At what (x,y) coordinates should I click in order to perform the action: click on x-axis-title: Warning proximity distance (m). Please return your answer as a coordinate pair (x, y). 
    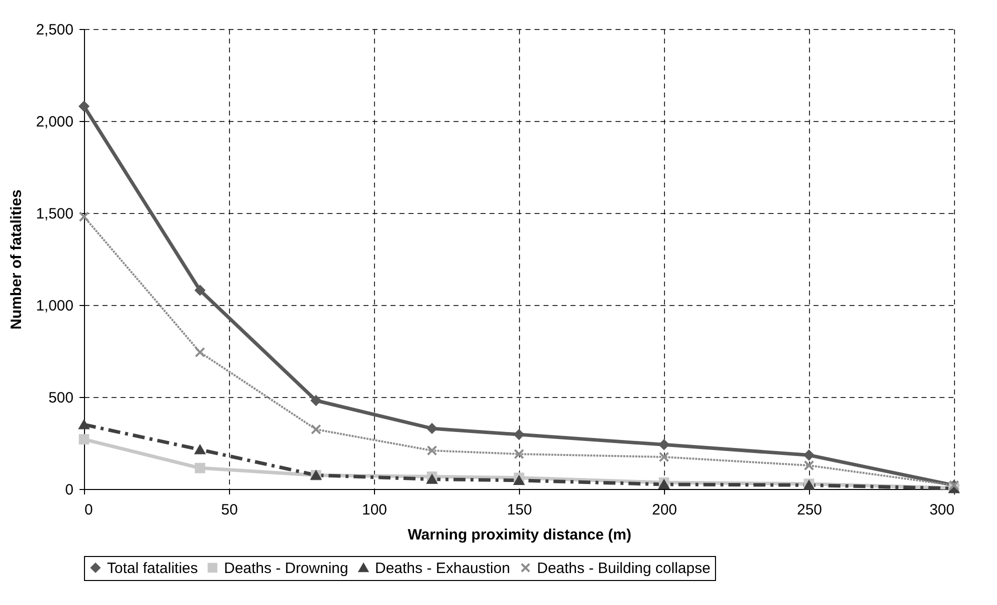
    Looking at the image, I should click on (520, 535).